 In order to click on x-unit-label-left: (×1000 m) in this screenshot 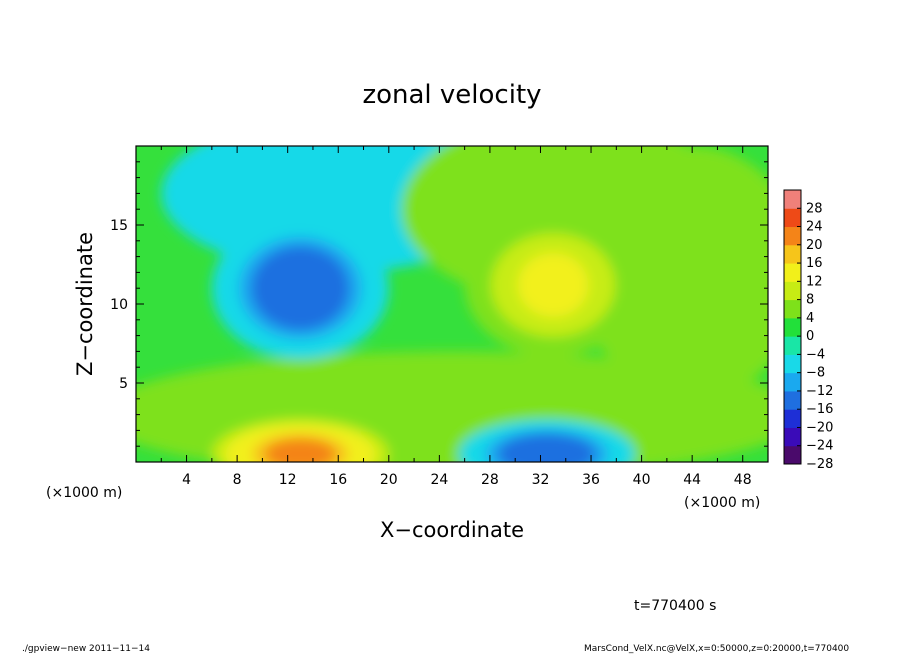, I will do `click(84, 493)`.